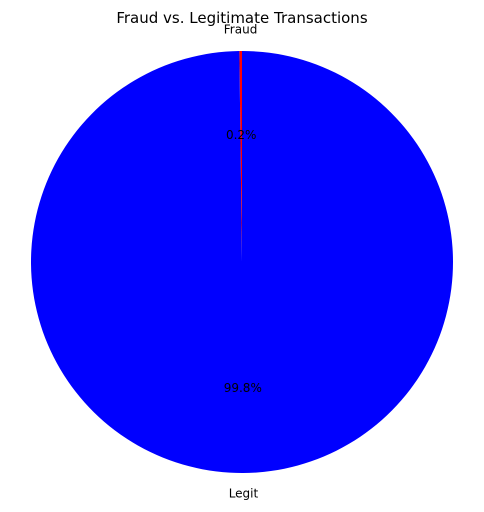 The width and height of the screenshot is (484, 512). What do you see at coordinates (241, 29) in the screenshot?
I see `slice-label-fraud: Fraud` at bounding box center [241, 29].